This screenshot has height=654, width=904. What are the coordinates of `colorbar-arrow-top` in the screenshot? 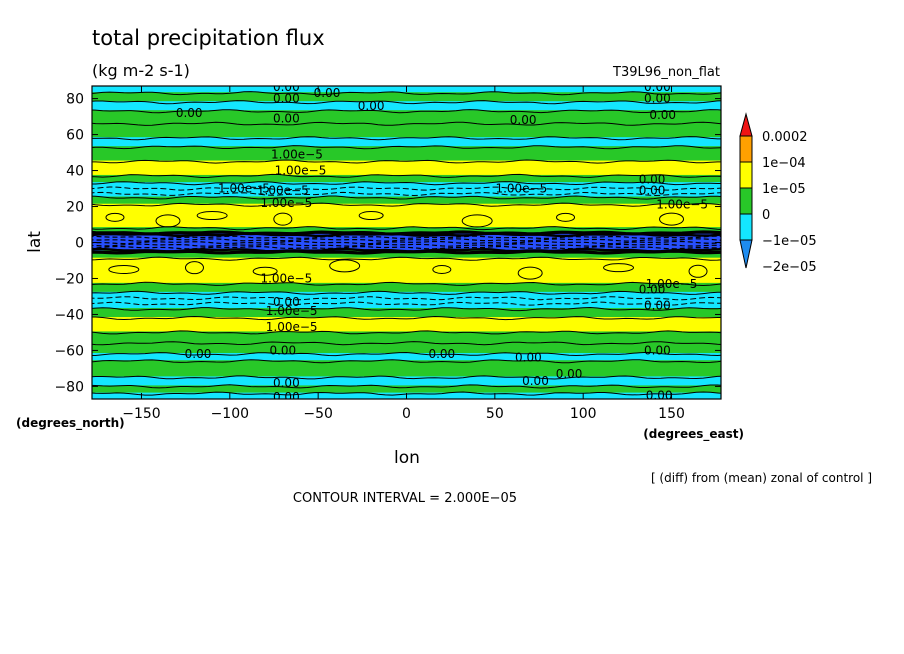 It's located at (746, 124).